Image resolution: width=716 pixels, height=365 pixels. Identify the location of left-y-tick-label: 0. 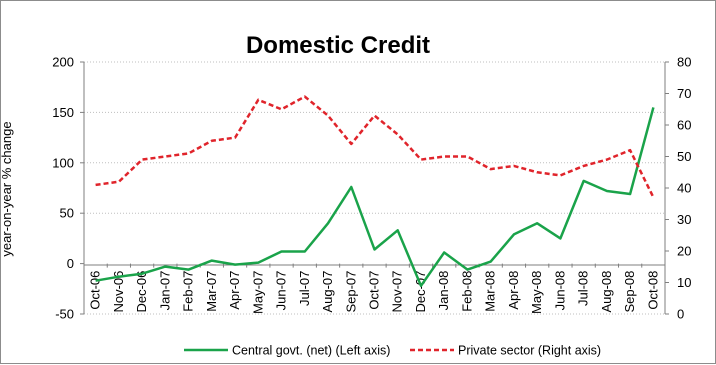
(70, 263).